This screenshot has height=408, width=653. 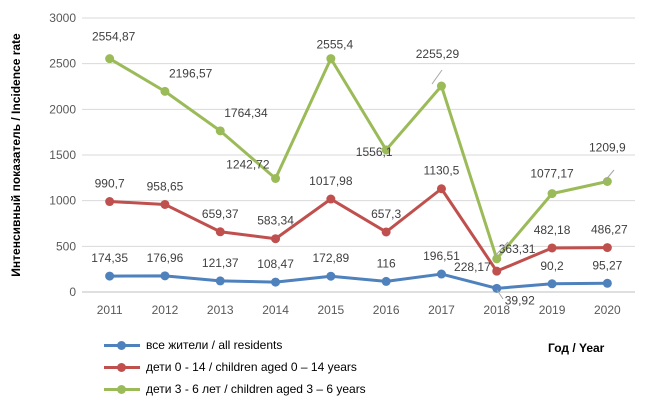 I want to click on y-tick-label: 2000, so click(x=62, y=109).